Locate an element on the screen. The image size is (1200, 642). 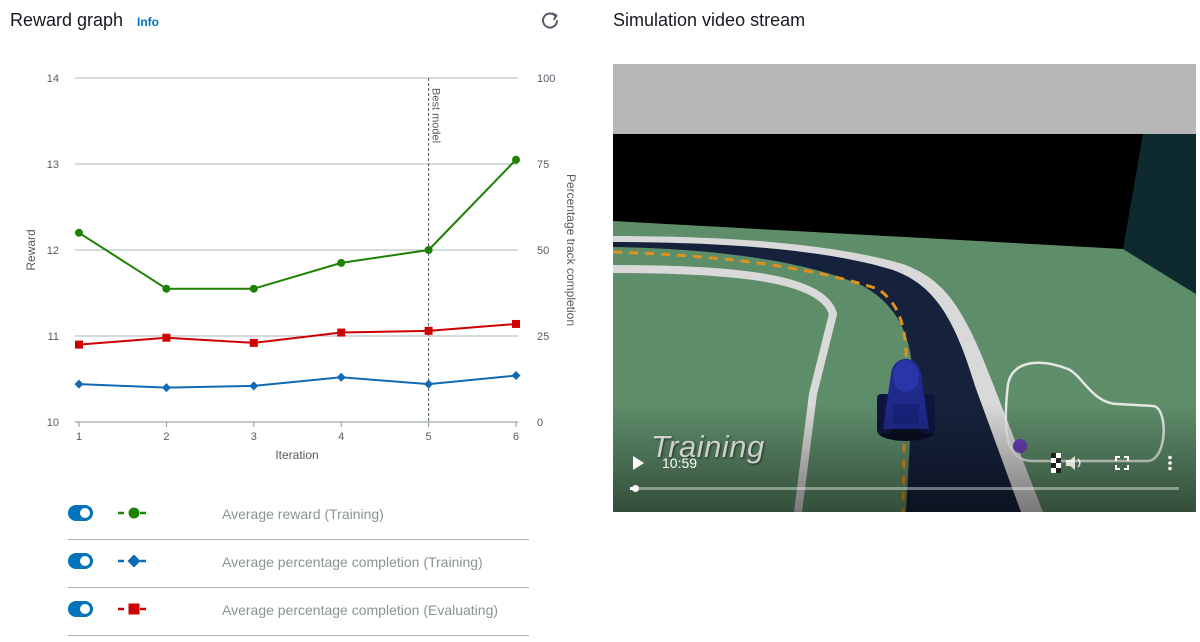
y-tick-label: 13 is located at coordinates (53, 165).